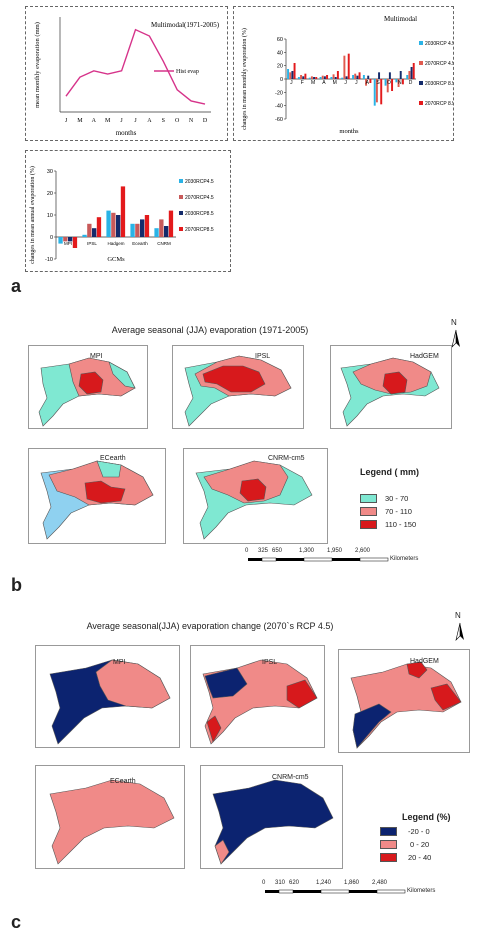 This screenshot has height=940, width=479. I want to click on bar-2070RCP-4.5-O, so click(387, 86).